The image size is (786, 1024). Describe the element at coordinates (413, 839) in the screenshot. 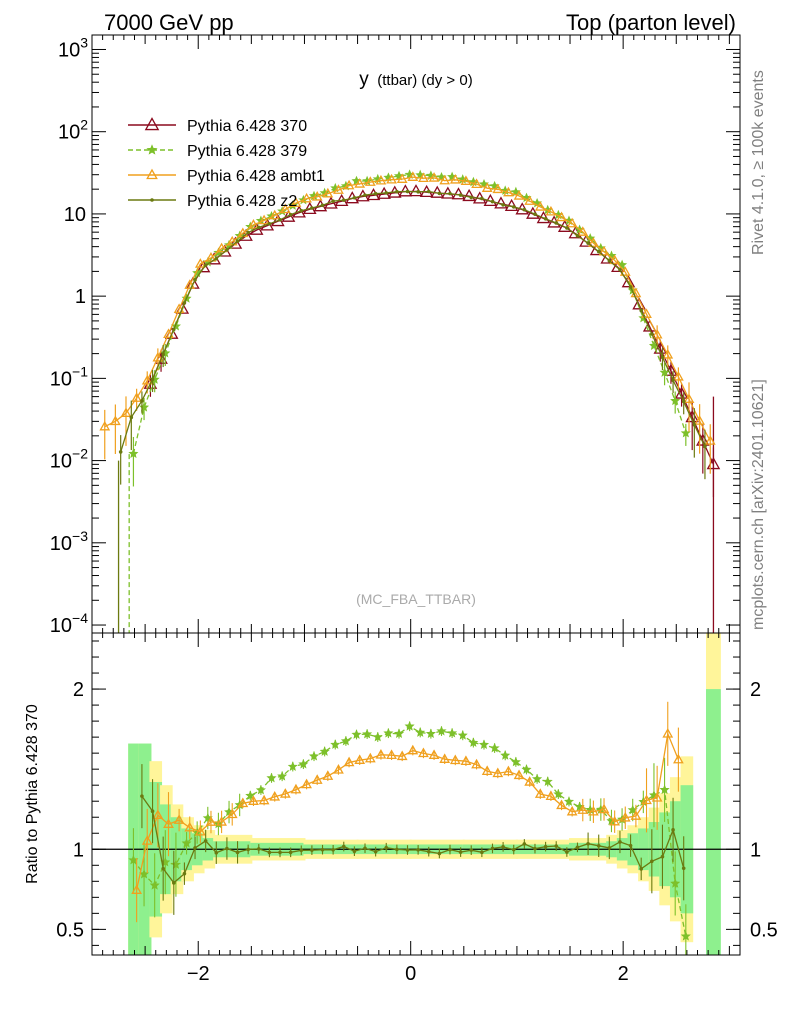

I see `ratio-series-z2` at that location.